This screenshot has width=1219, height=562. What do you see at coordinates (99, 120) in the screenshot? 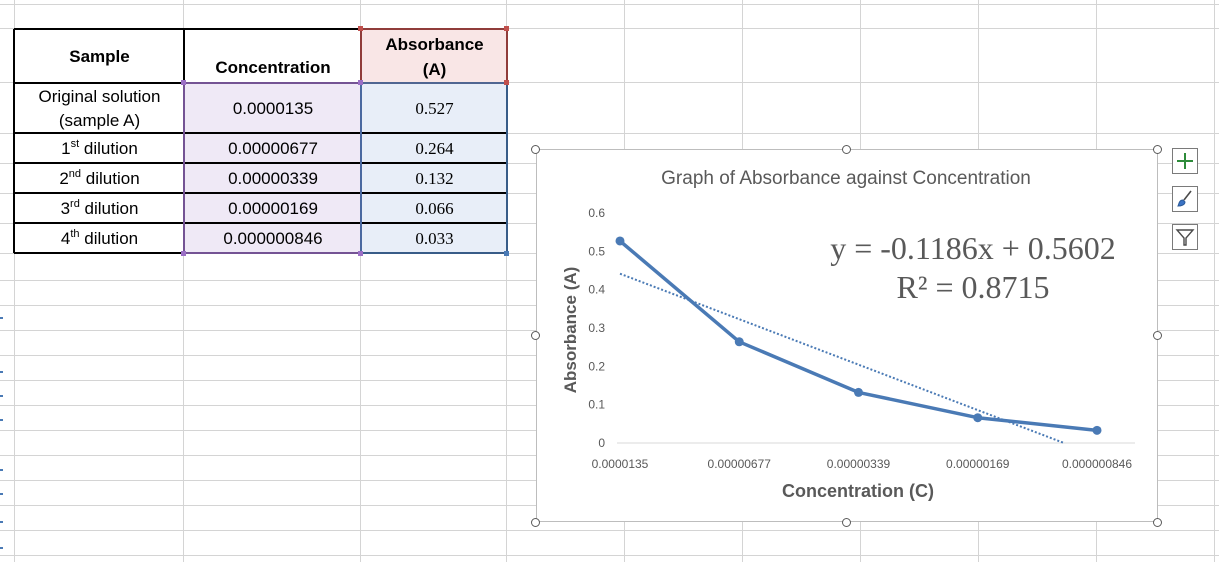
I see `sample-line2: (sample A)` at bounding box center [99, 120].